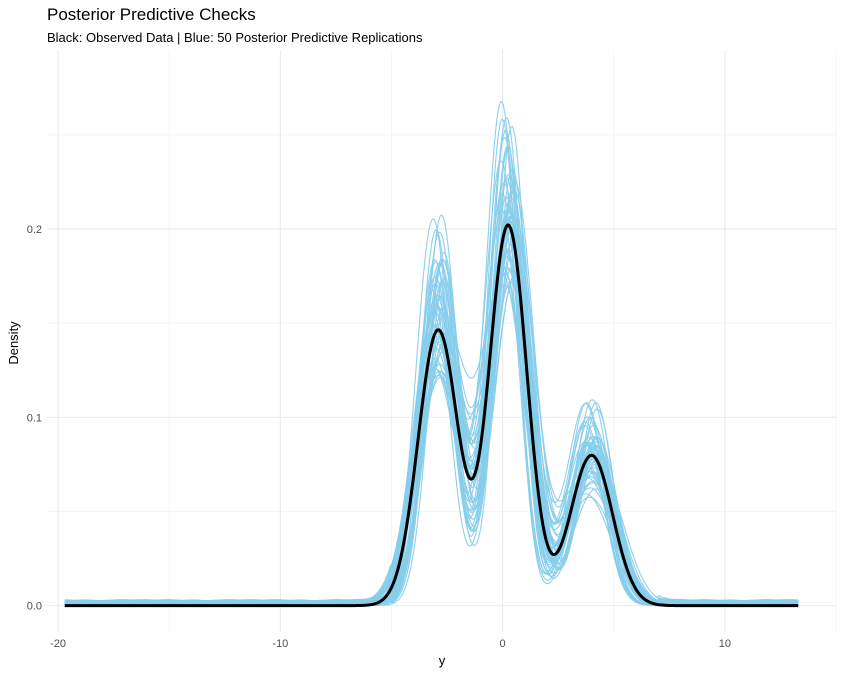 The image size is (844, 675). Describe the element at coordinates (13, 343) in the screenshot. I see `y-axis-title: Density` at that location.